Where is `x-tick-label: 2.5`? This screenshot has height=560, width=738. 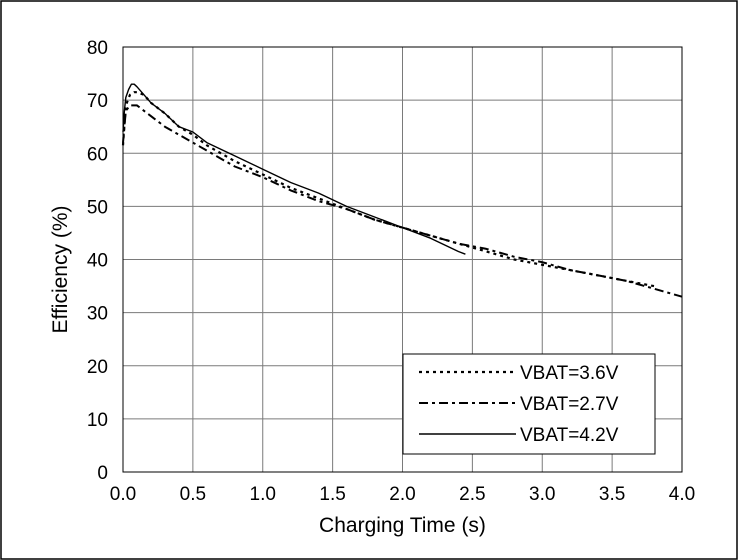 x-tick-label: 2.5 is located at coordinates (472, 494).